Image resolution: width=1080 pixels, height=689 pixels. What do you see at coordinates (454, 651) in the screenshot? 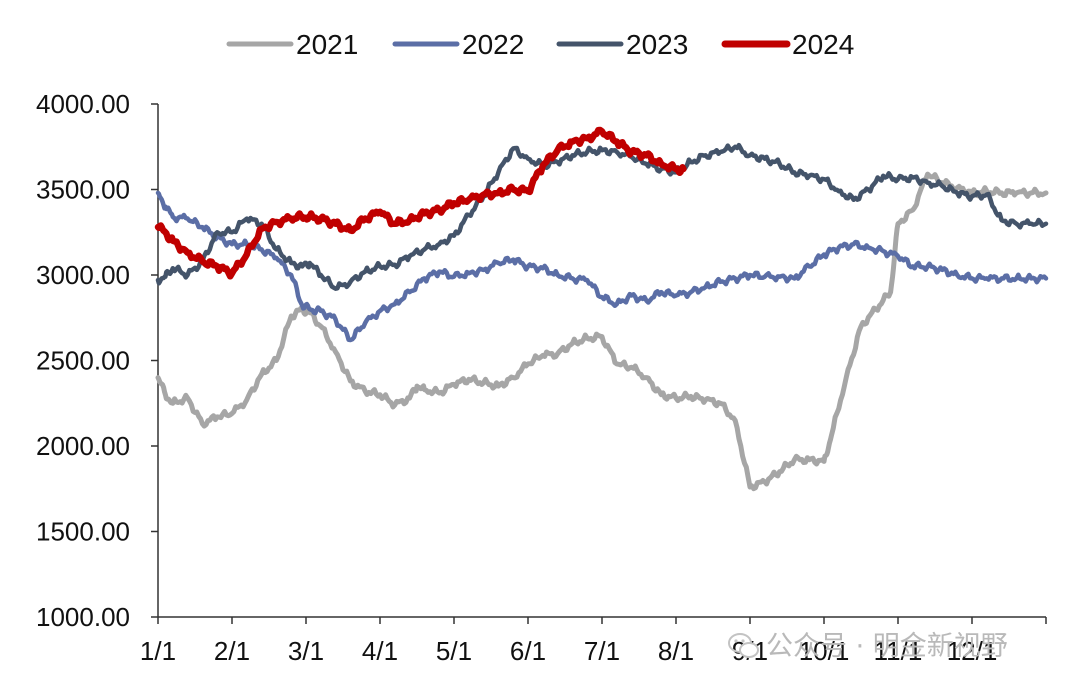
I see `x-tick-label: 5/1` at bounding box center [454, 651].